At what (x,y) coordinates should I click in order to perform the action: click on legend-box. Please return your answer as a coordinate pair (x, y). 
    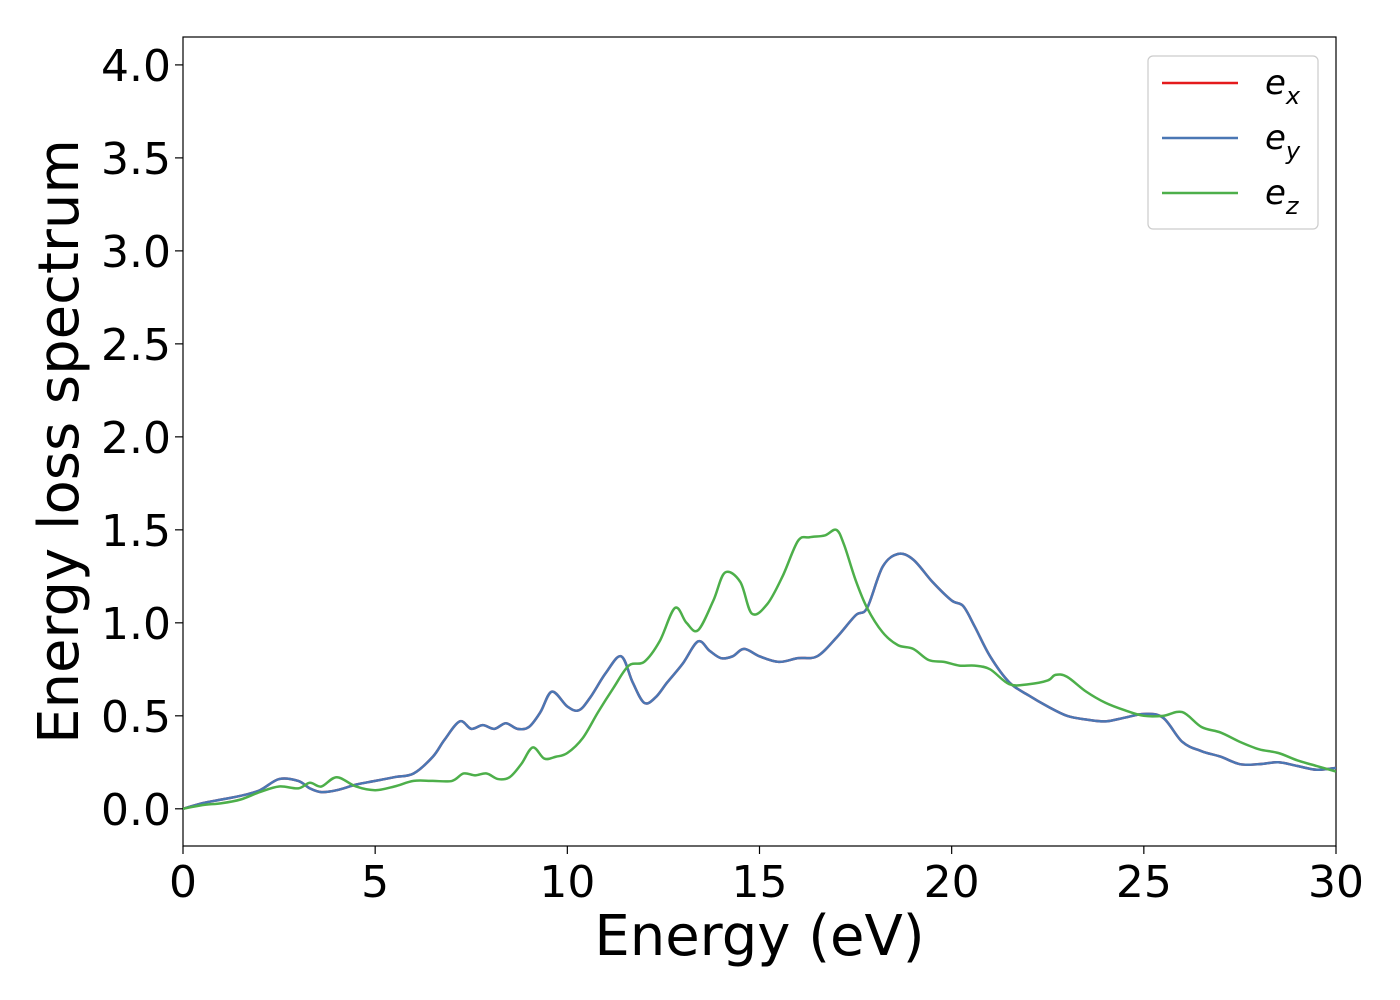
    Looking at the image, I should click on (1233, 142).